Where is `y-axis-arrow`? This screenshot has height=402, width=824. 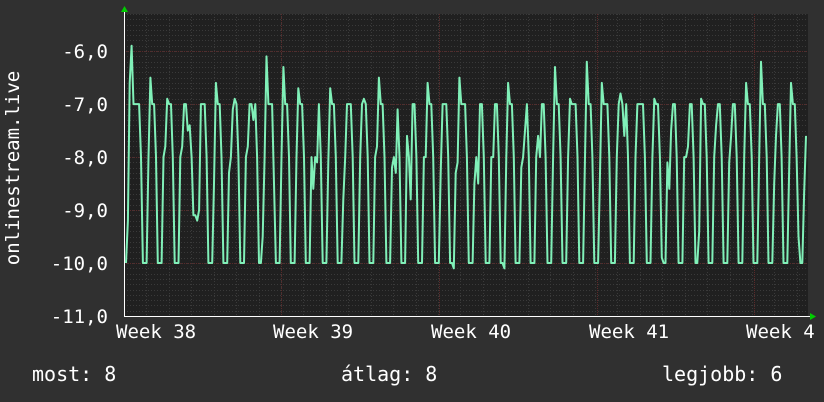 y-axis-arrow is located at coordinates (124, 9).